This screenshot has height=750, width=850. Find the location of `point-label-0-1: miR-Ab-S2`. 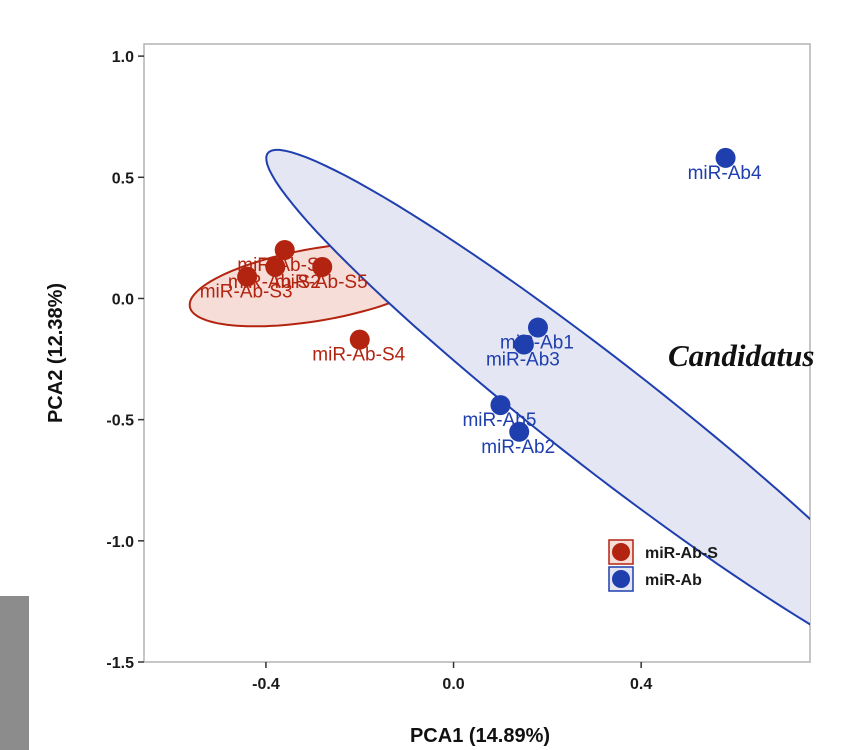

point-label-0-1: miR-Ab-S2 is located at coordinates (274, 282).